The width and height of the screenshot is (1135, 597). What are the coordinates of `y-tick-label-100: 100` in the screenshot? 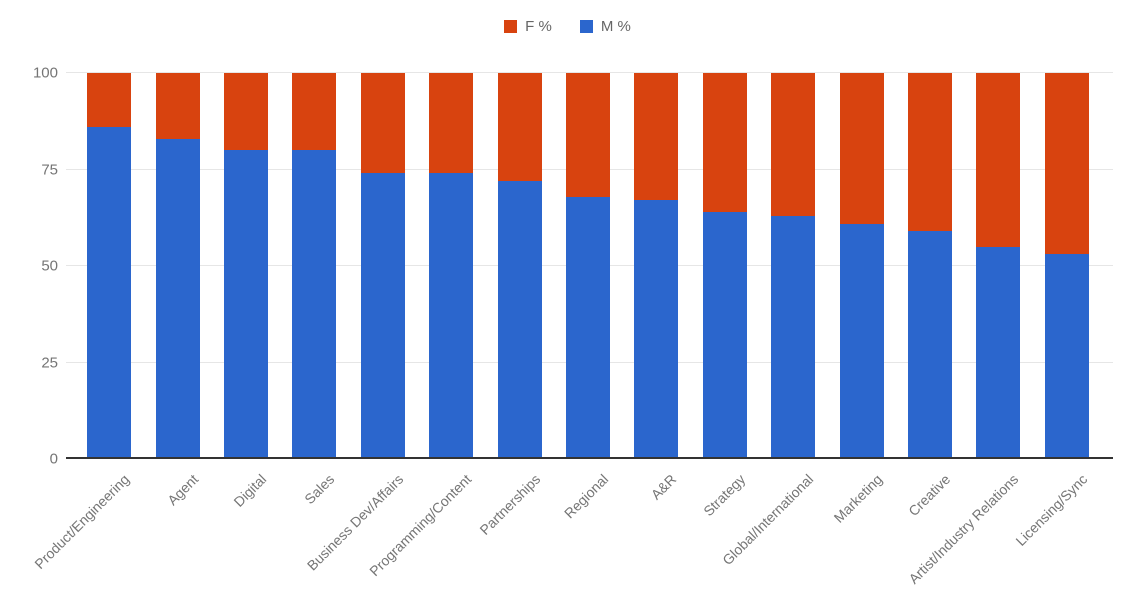 It's located at (45, 73).